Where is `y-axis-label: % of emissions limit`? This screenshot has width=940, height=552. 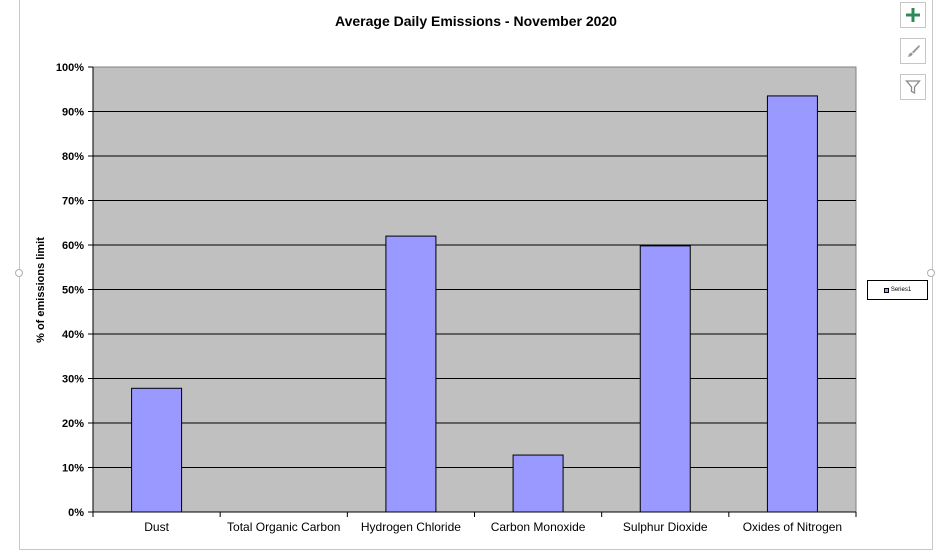 y-axis-label: % of emissions limit is located at coordinates (41, 290).